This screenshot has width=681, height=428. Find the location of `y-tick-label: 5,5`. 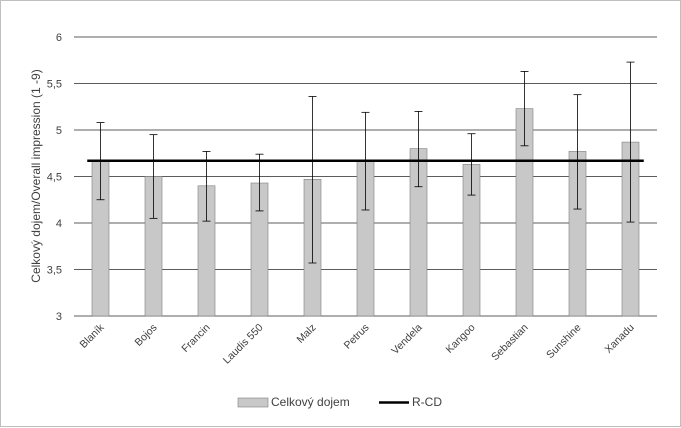

y-tick-label: 5,5 is located at coordinates (54, 85).